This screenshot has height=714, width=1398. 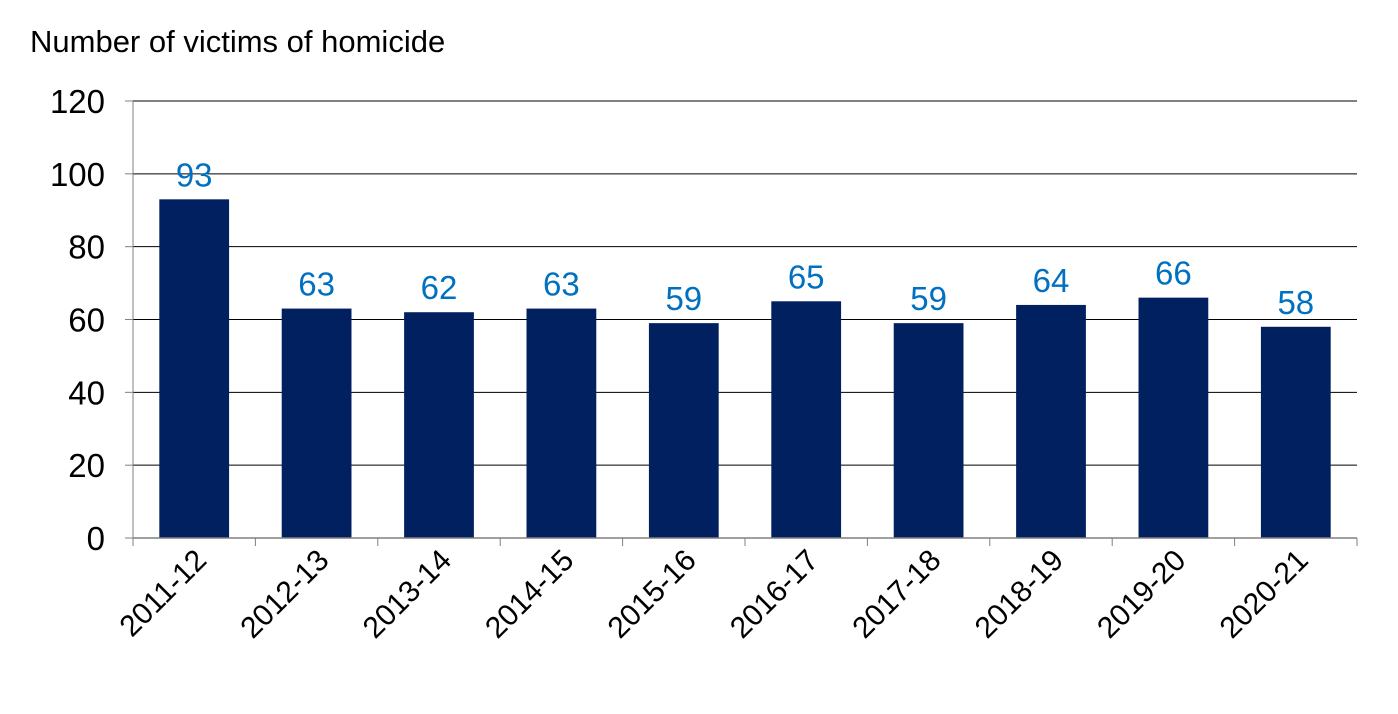 What do you see at coordinates (439, 287) in the screenshot?
I see `data-label: 62` at bounding box center [439, 287].